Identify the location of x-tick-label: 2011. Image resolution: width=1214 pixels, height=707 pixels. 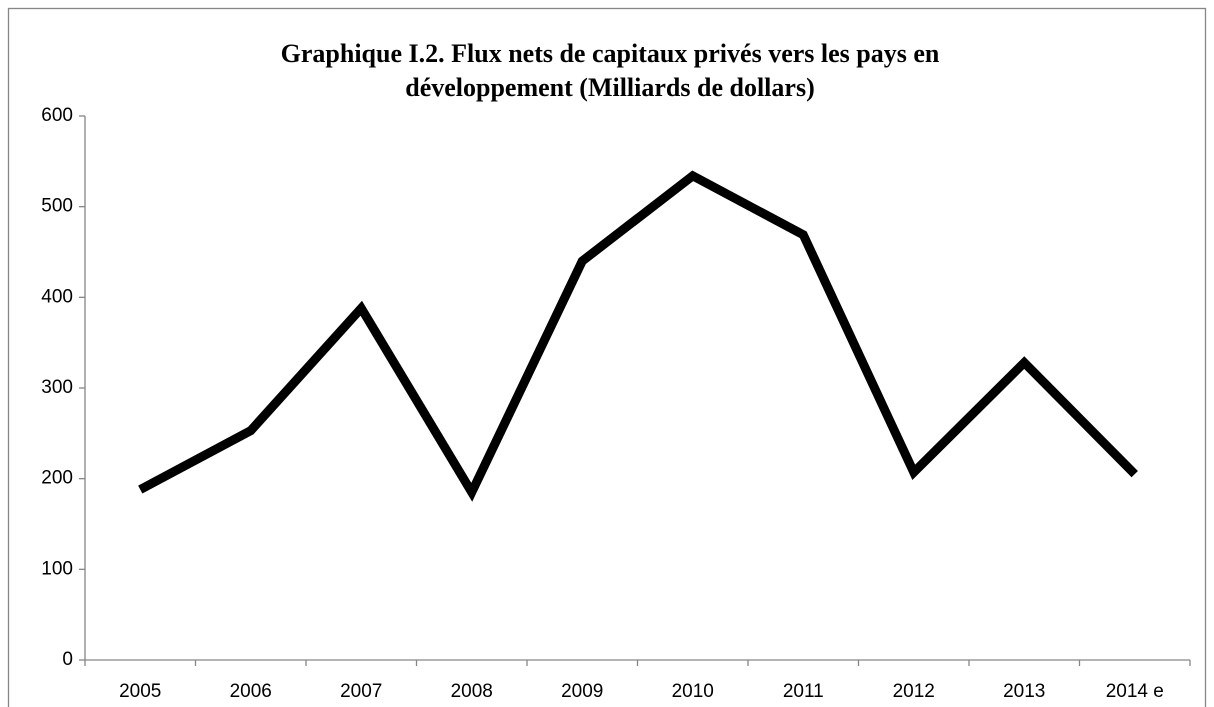
(803, 691).